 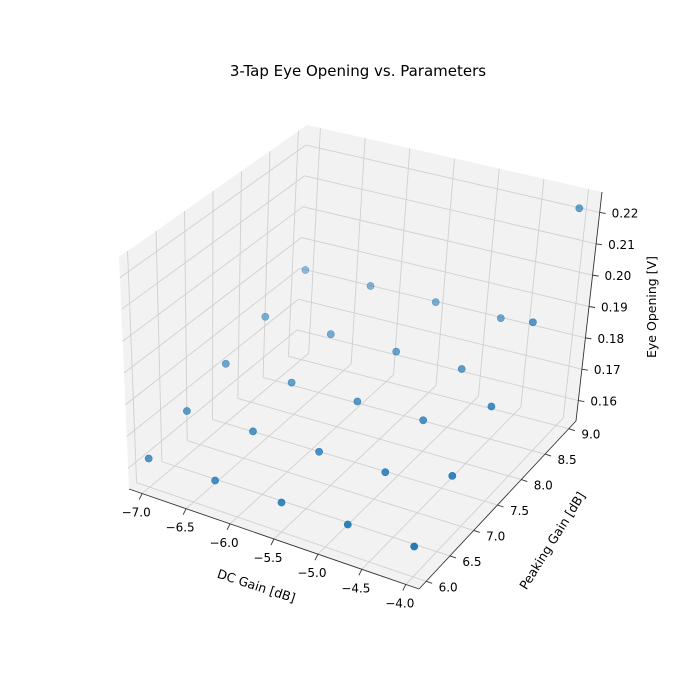 I want to click on chart-title: 3-Tap Eye Opening vs. Parameters, so click(x=358, y=71).